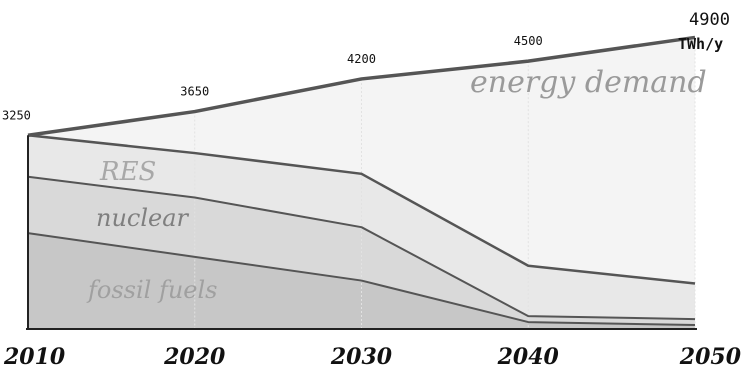 Image resolution: width=745 pixels, height=370 pixels. I want to click on series-label-fossil-fuels: fossil fuels, so click(151, 290).